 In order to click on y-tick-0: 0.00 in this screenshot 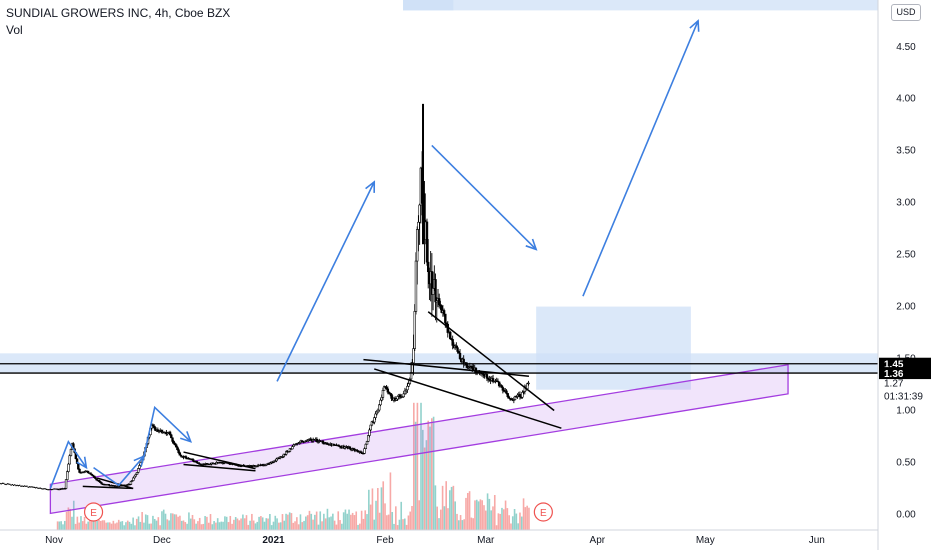, I will do `click(906, 514)`.